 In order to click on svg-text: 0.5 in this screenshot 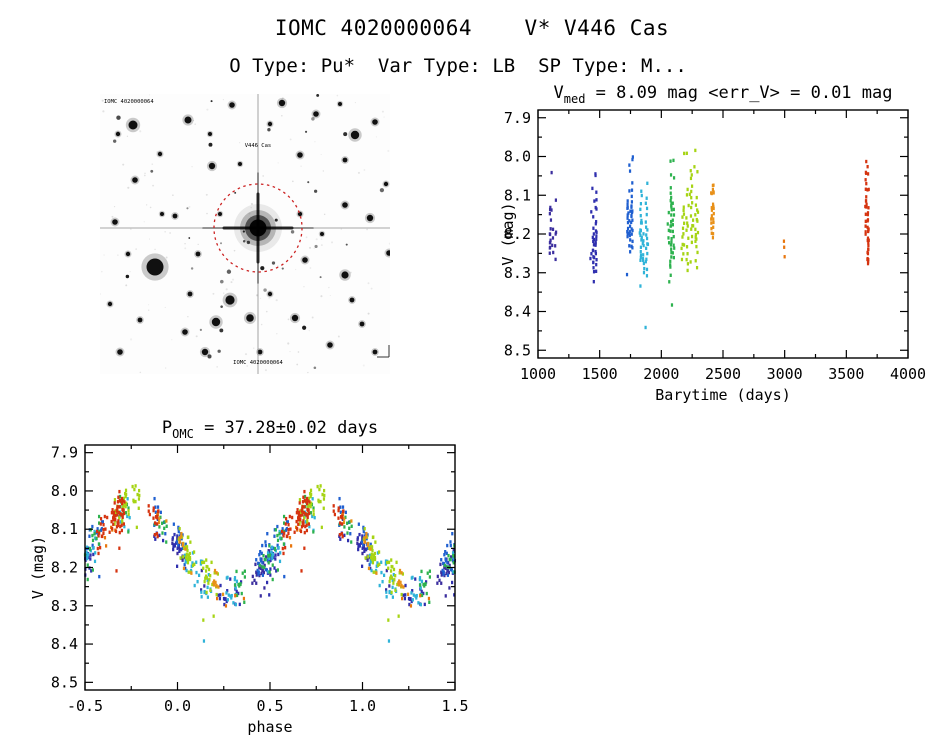, I will do `click(269, 706)`.